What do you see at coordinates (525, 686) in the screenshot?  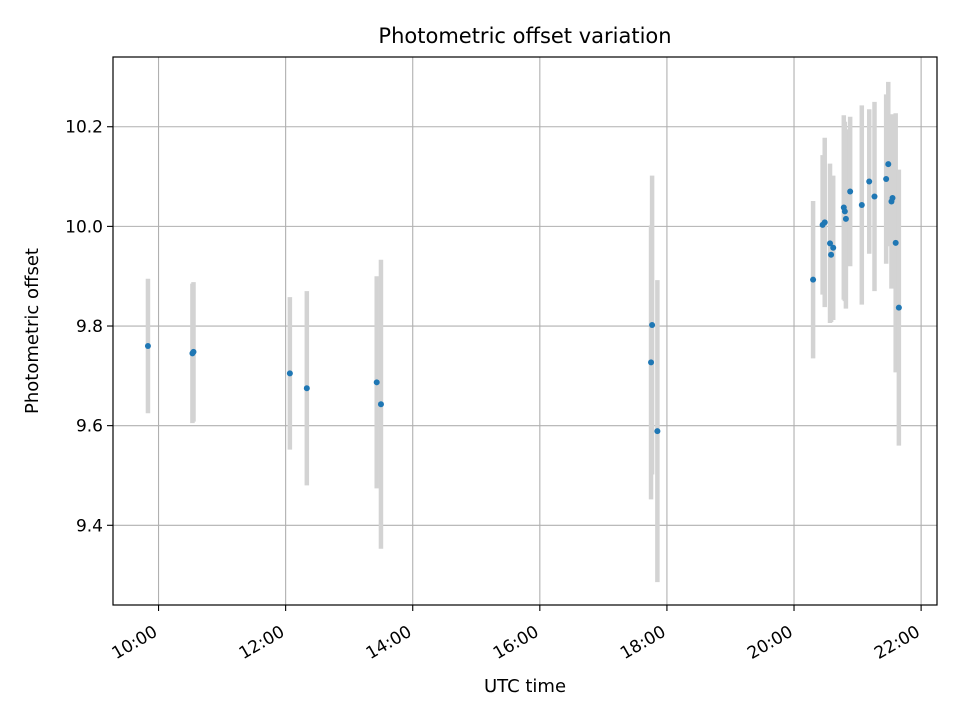 I see `x-axis-label: UTC time` at bounding box center [525, 686].